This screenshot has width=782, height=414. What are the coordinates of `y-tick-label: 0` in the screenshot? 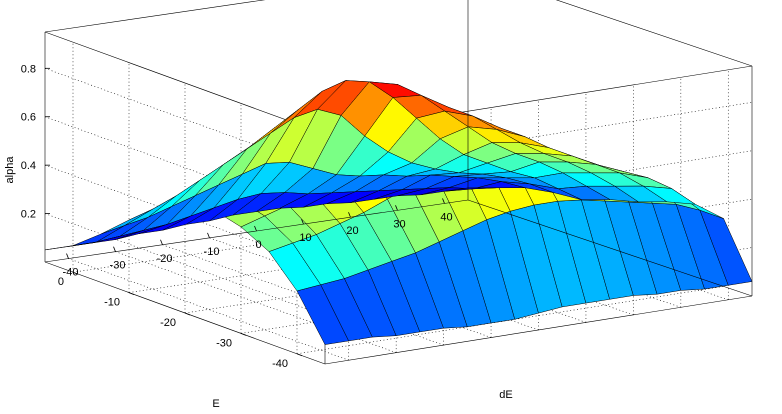 It's located at (61, 282).